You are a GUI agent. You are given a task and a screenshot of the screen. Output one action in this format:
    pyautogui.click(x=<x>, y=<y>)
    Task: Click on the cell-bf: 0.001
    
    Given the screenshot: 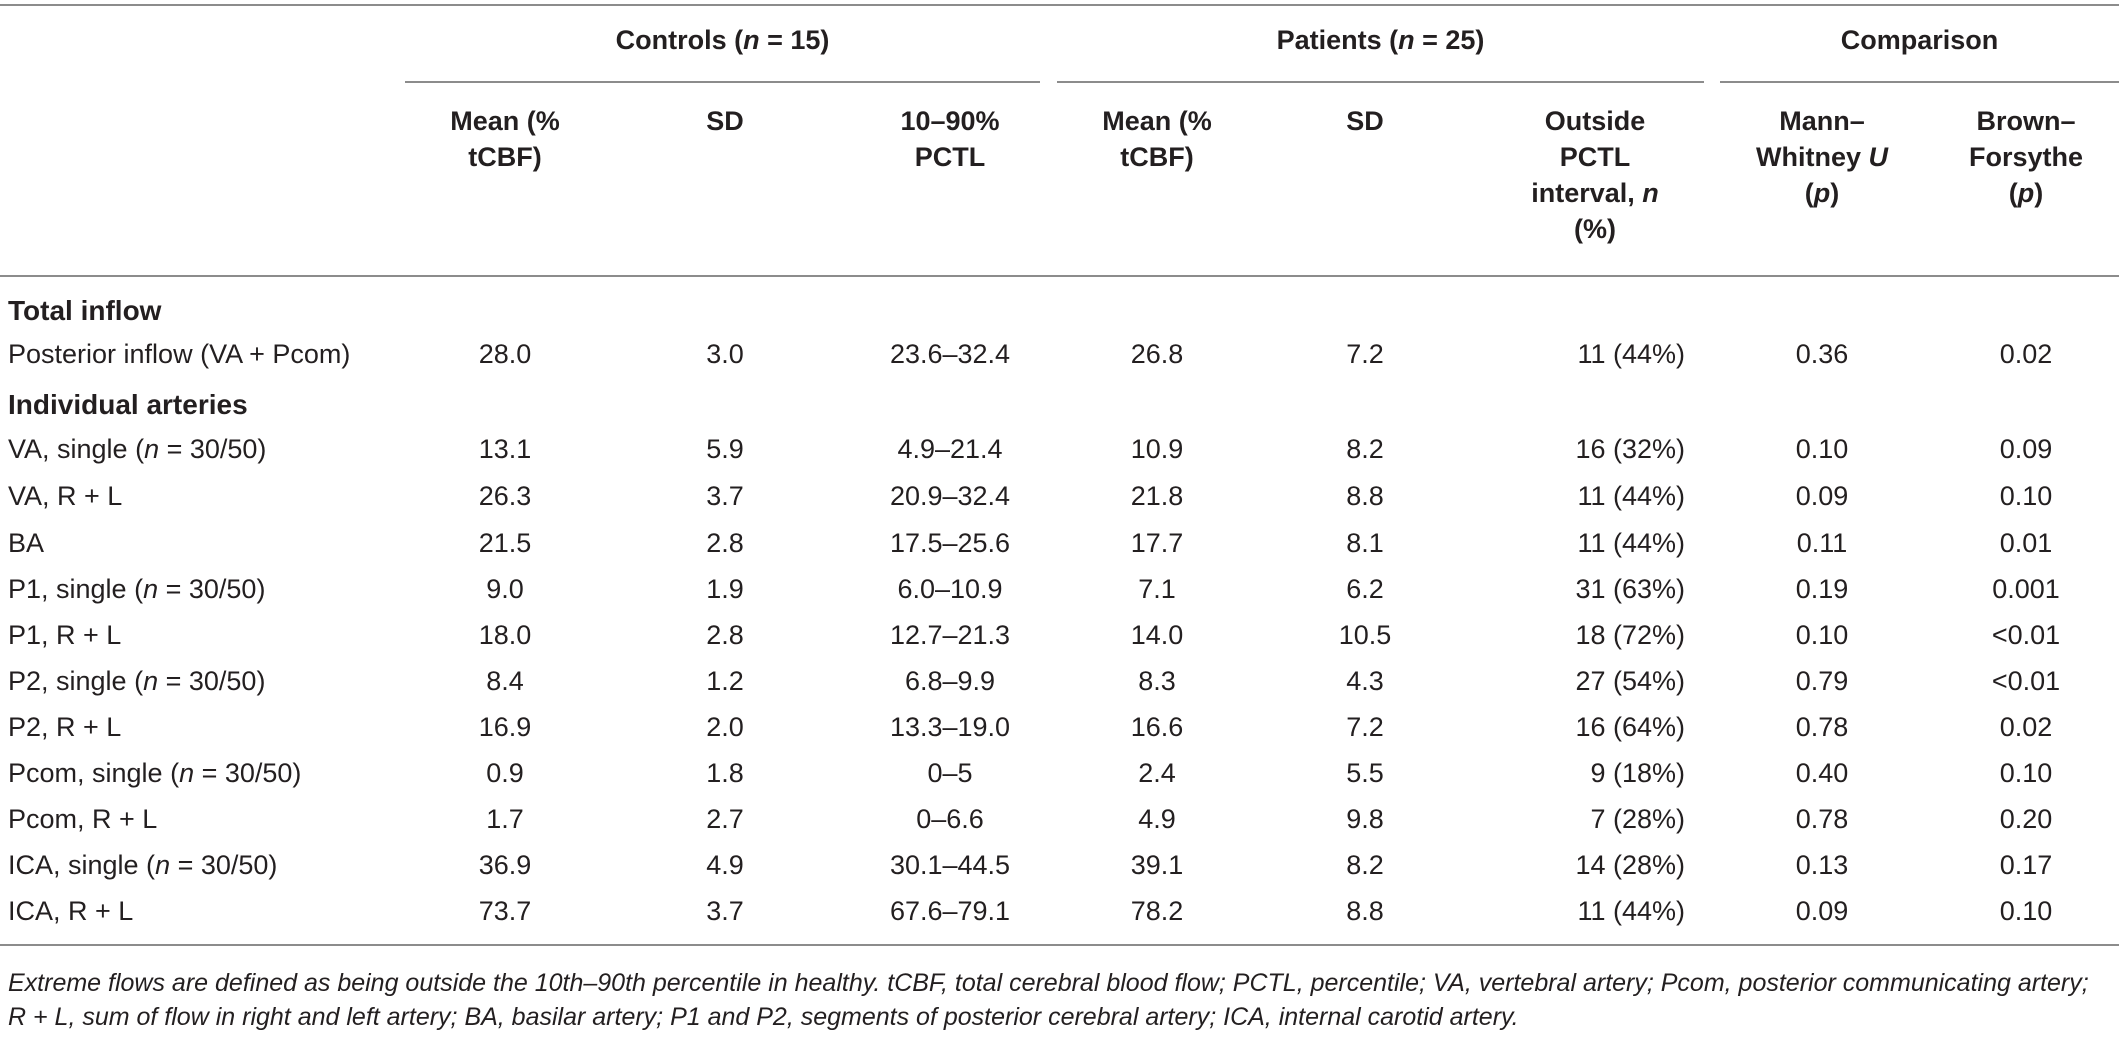 What is the action you would take?
    pyautogui.click(x=2026, y=589)
    